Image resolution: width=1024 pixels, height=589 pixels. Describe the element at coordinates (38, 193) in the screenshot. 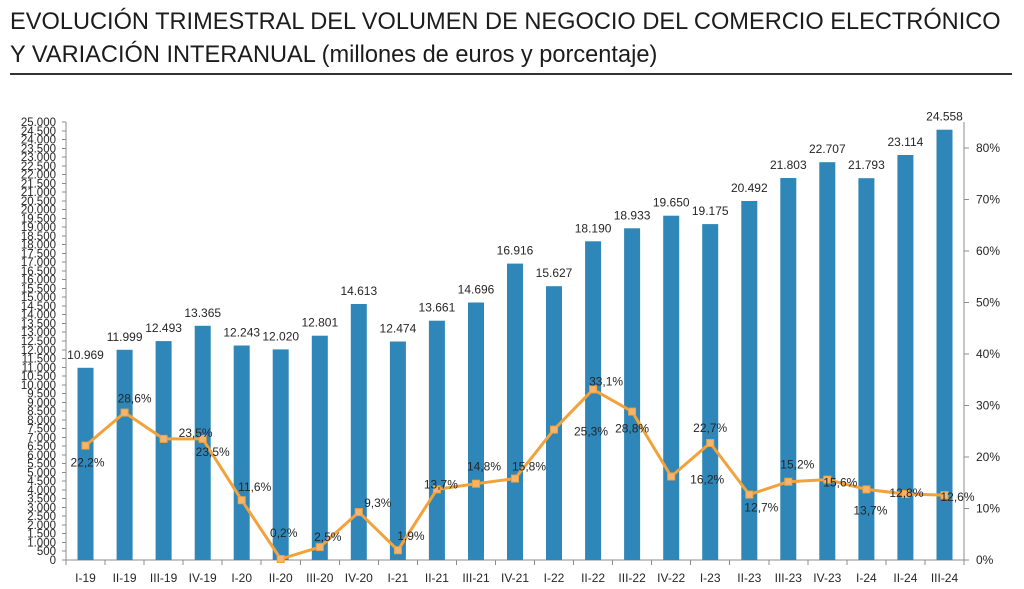

I see `y-tick-label-21-000: 21.000` at that location.